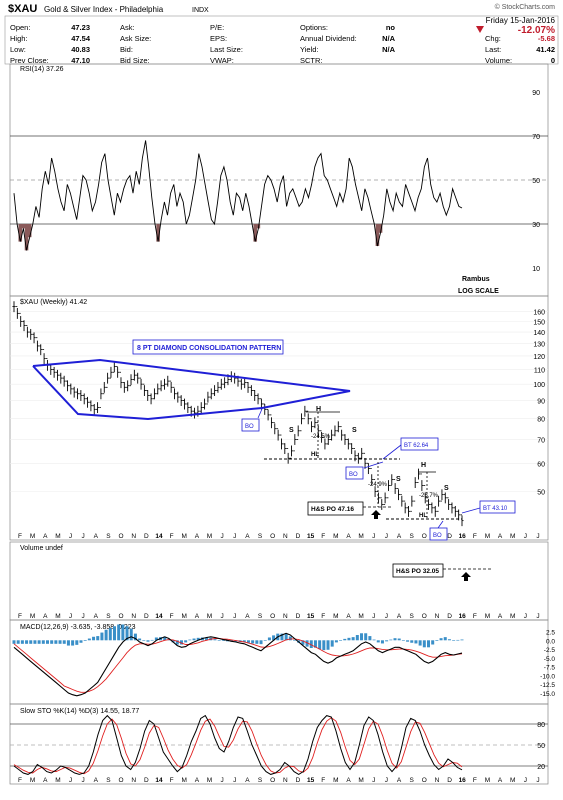 The image size is (563, 800). Describe the element at coordinates (417, 571) in the screenshot. I see `hs-po-label: H&S PO 32.05` at that location.